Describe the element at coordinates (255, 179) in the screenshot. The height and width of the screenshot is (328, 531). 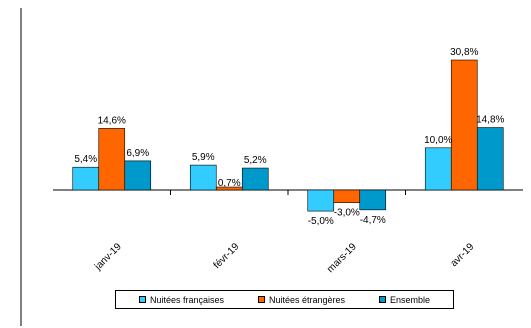
I see `bar-févr-19-2` at that location.